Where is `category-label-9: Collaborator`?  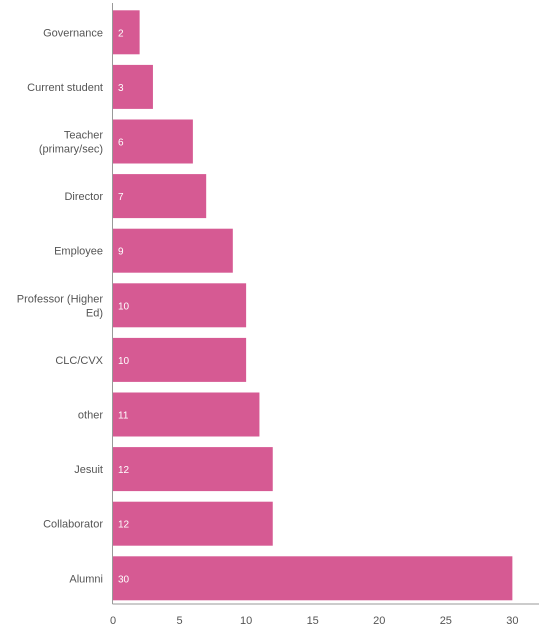
category-label-9: Collaborator is located at coordinates (73, 525).